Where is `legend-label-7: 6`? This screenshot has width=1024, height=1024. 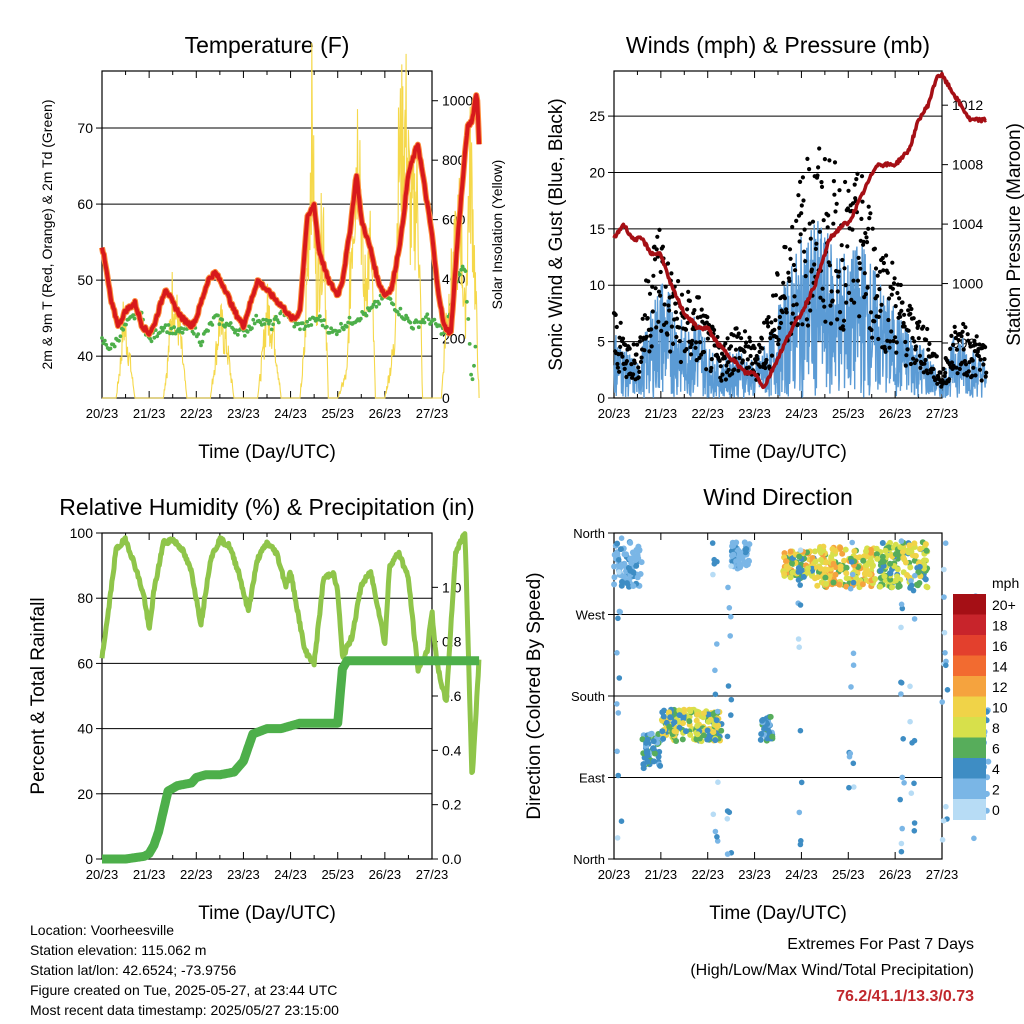
legend-label-7: 6 is located at coordinates (996, 749).